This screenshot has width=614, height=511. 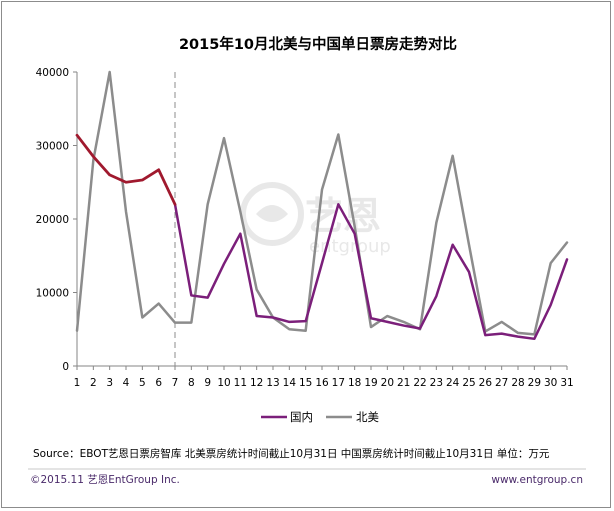 I want to click on x-tick-label: 5, so click(x=142, y=383).